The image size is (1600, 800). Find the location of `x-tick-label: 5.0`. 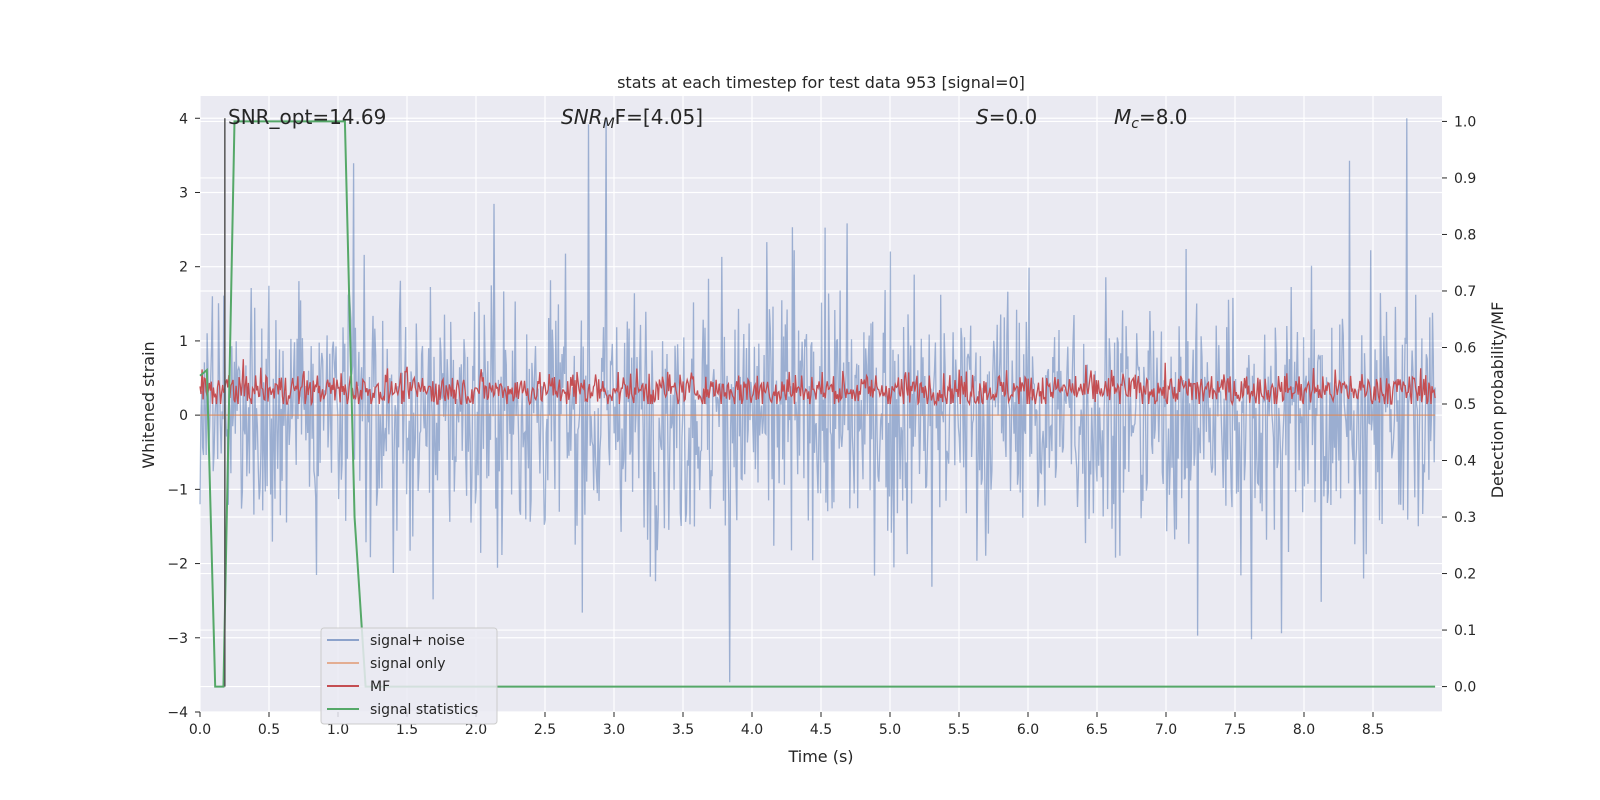

x-tick-label: 5.0 is located at coordinates (890, 730).